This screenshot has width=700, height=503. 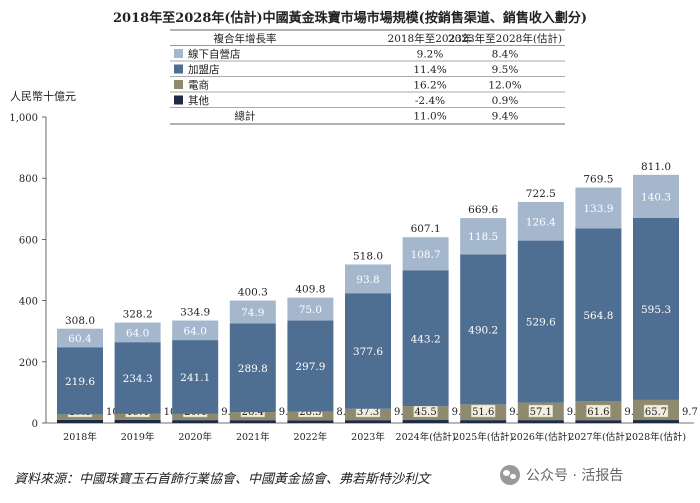 What do you see at coordinates (253, 412) in the screenshot?
I see `bar-label: 26.4` at bounding box center [253, 412].